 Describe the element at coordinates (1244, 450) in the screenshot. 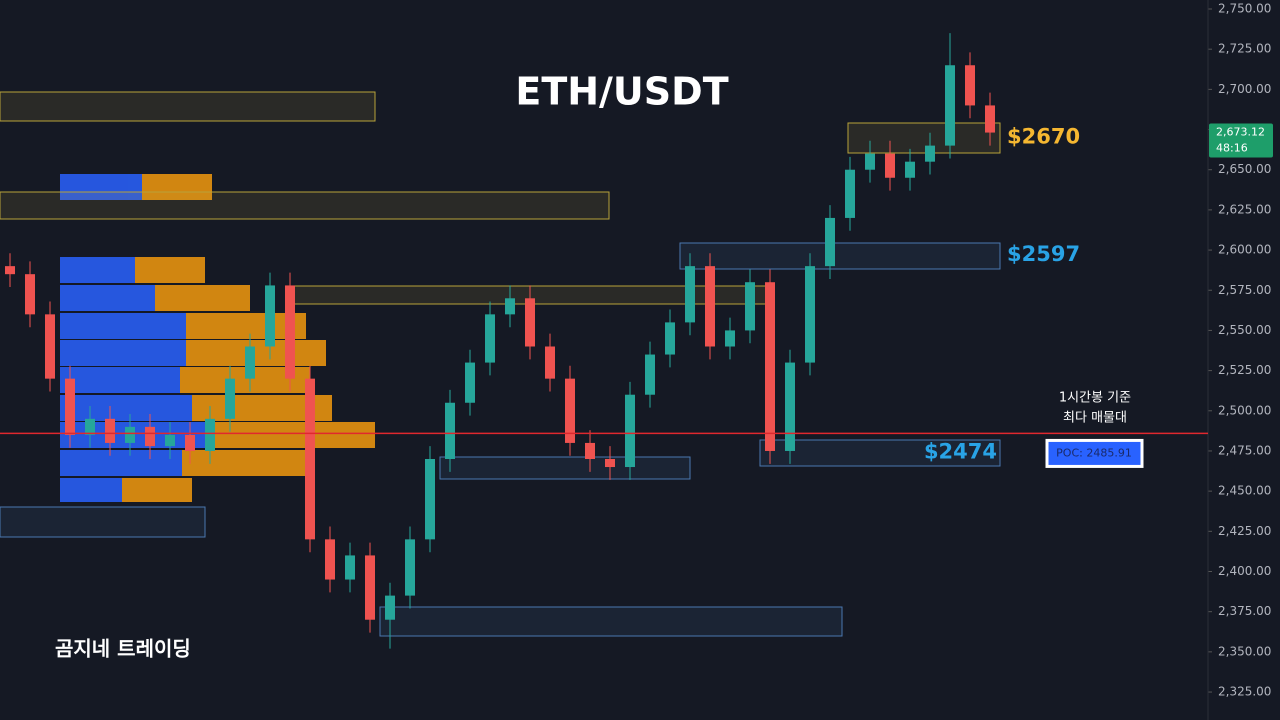

I see `y-tick-label: 2,475.00` at that location.